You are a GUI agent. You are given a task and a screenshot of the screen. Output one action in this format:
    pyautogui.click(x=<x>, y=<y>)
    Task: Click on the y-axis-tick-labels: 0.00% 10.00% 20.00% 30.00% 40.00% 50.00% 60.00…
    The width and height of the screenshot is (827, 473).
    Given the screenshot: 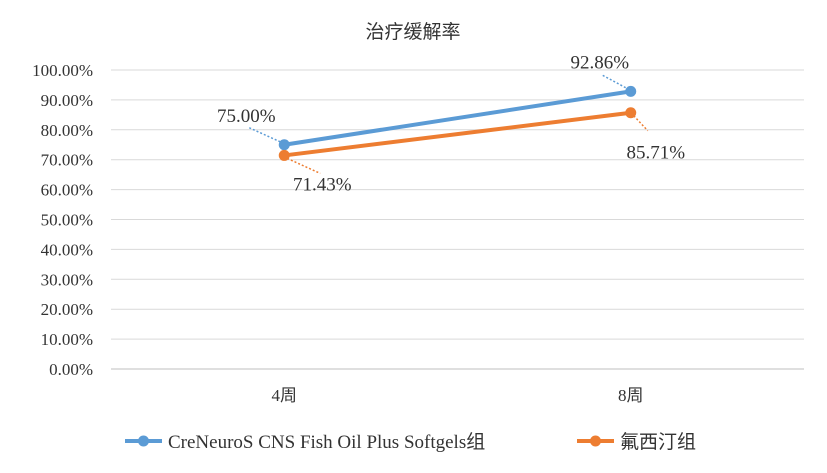 What is the action you would take?
    pyautogui.click(x=62, y=220)
    